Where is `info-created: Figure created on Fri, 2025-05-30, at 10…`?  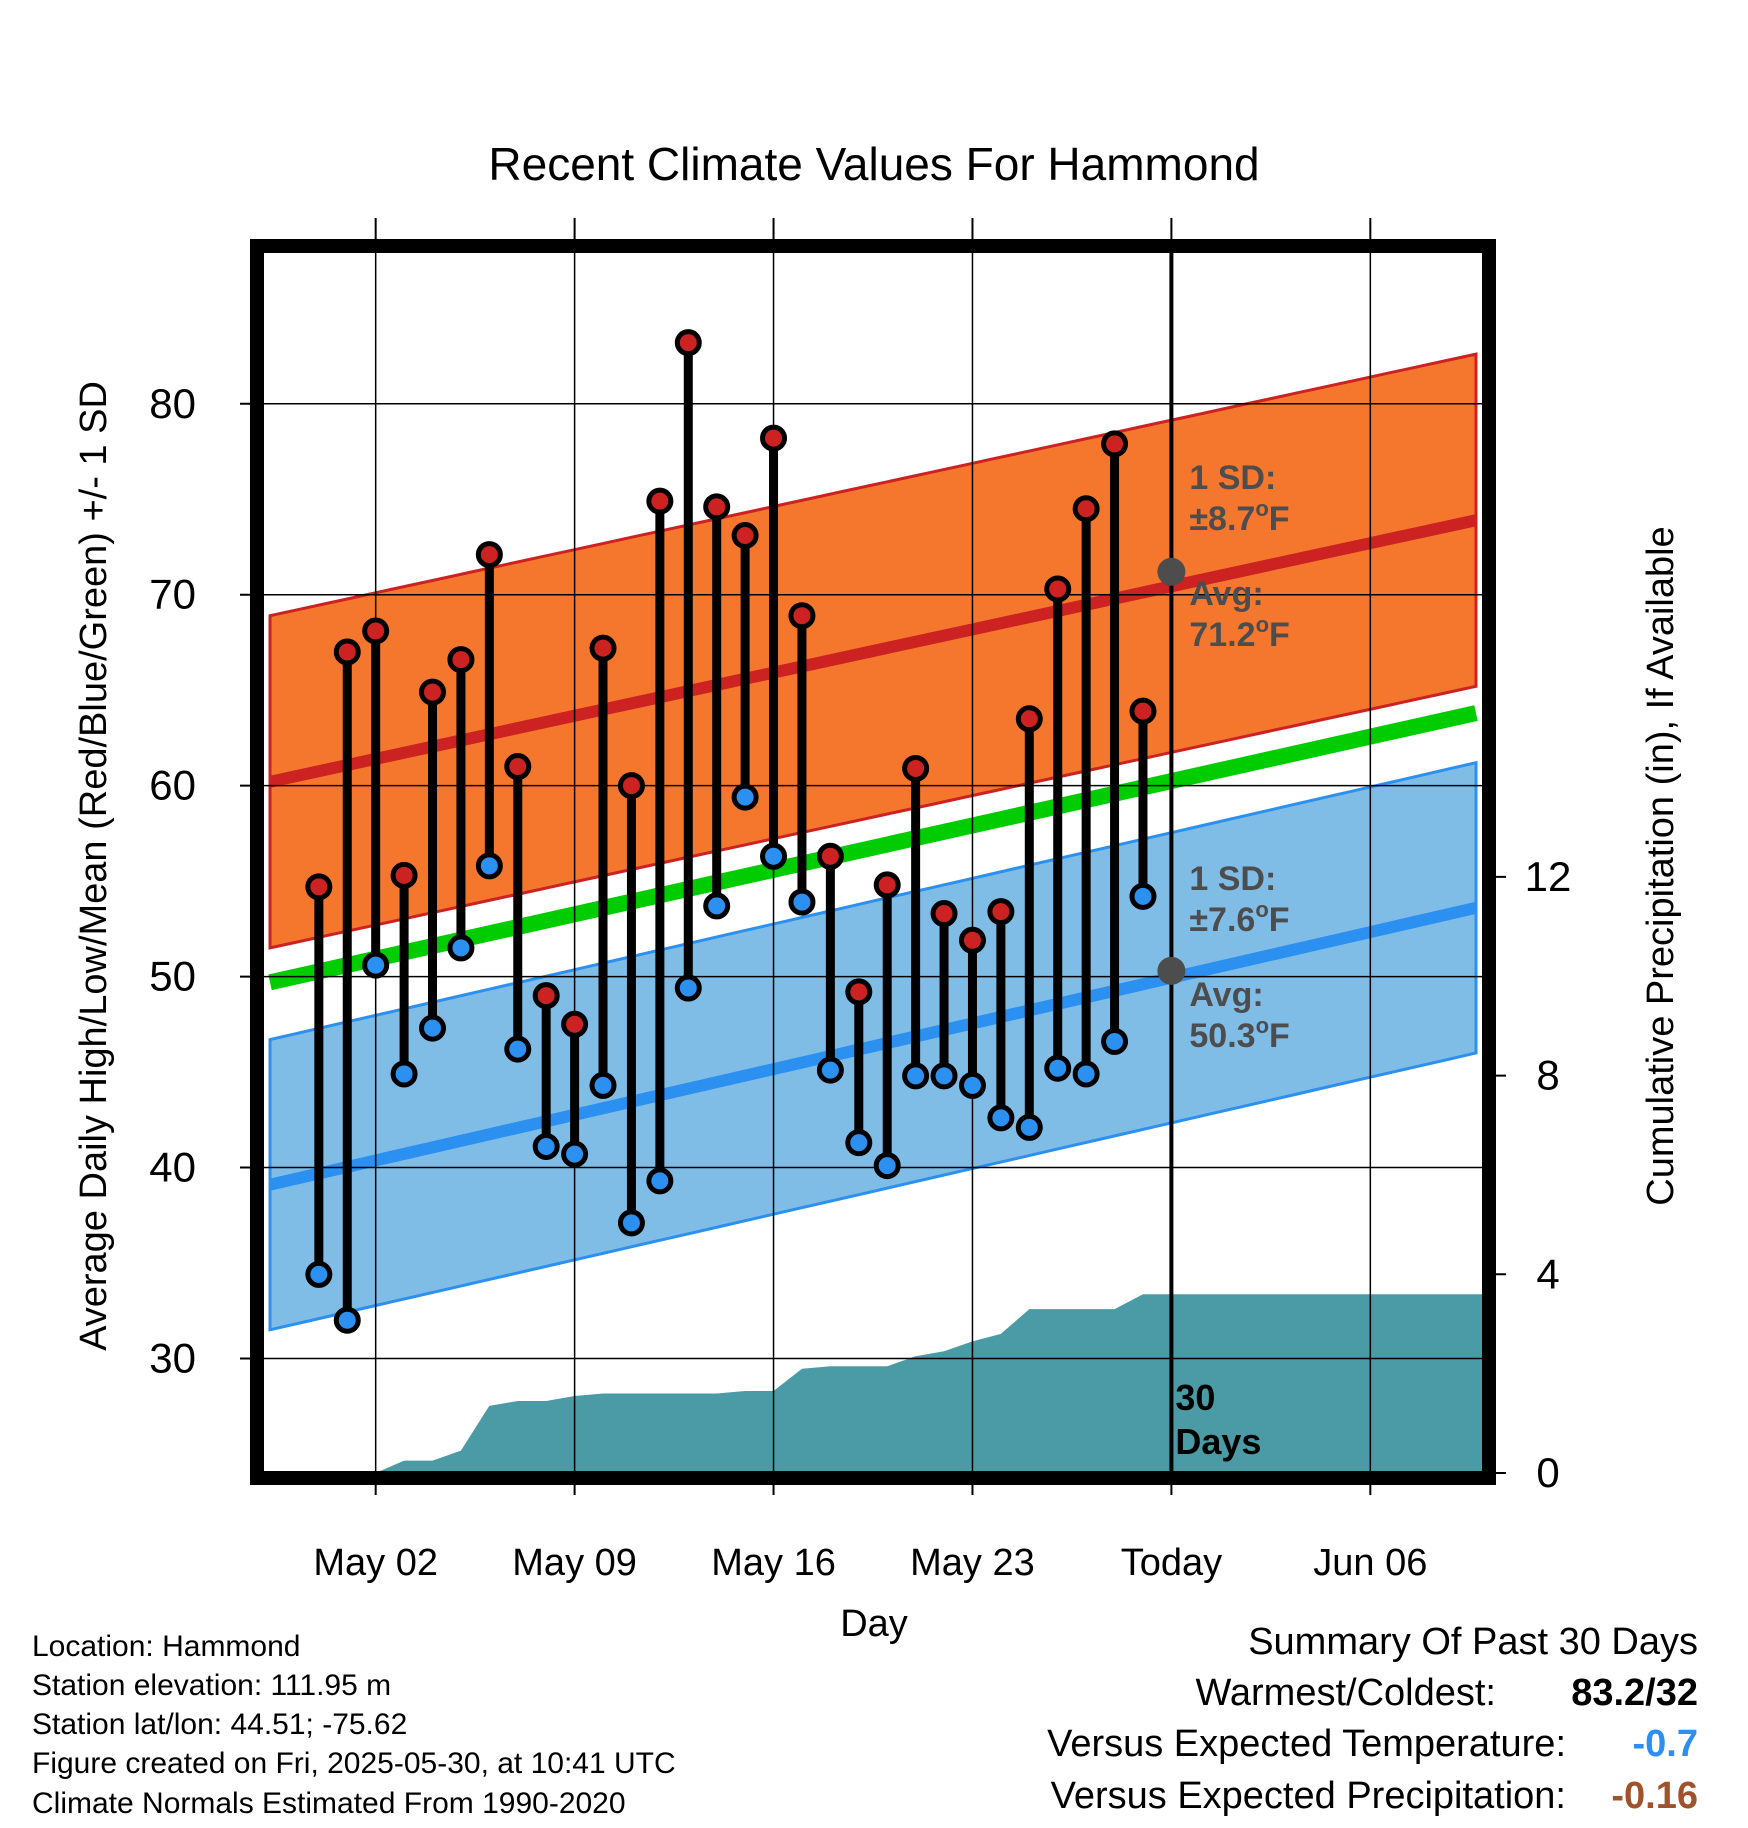 info-created: Figure created on Fri, 2025-05-30, at 10… is located at coordinates (354, 1763).